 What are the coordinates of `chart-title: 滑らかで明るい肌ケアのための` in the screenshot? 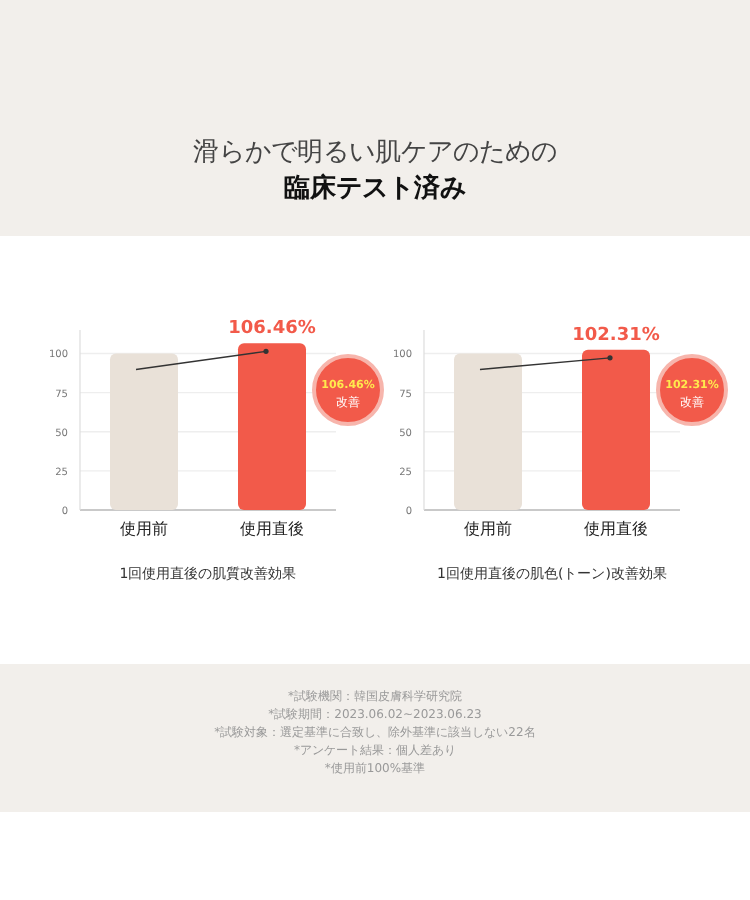 It's located at (375, 153).